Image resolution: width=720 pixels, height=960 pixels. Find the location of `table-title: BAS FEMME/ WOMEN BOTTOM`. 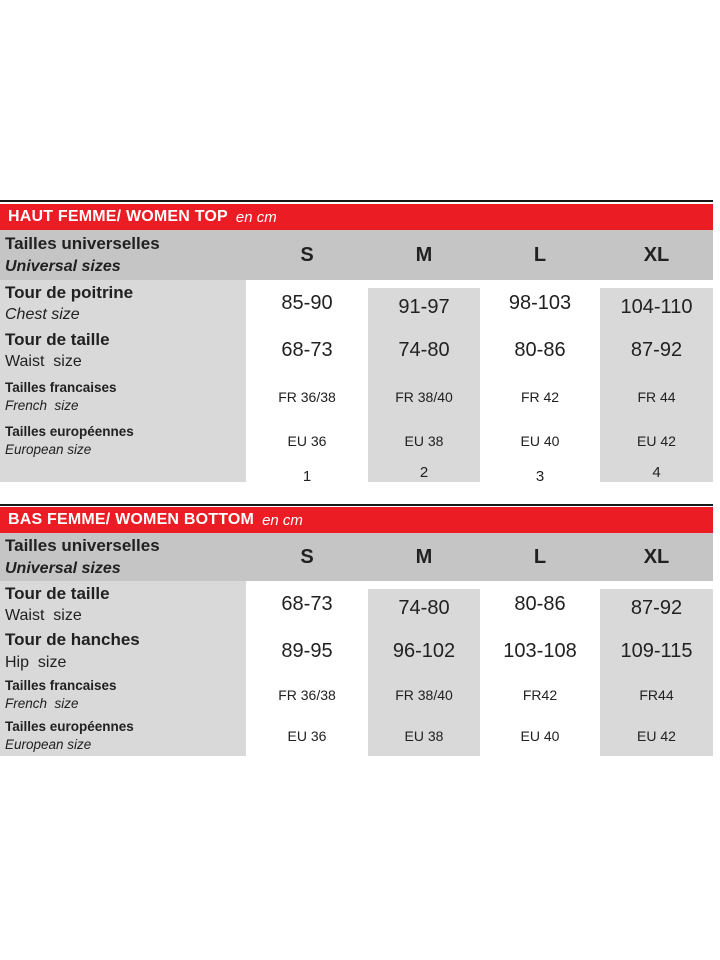

table-title: BAS FEMME/ WOMEN BOTTOM is located at coordinates (131, 519).